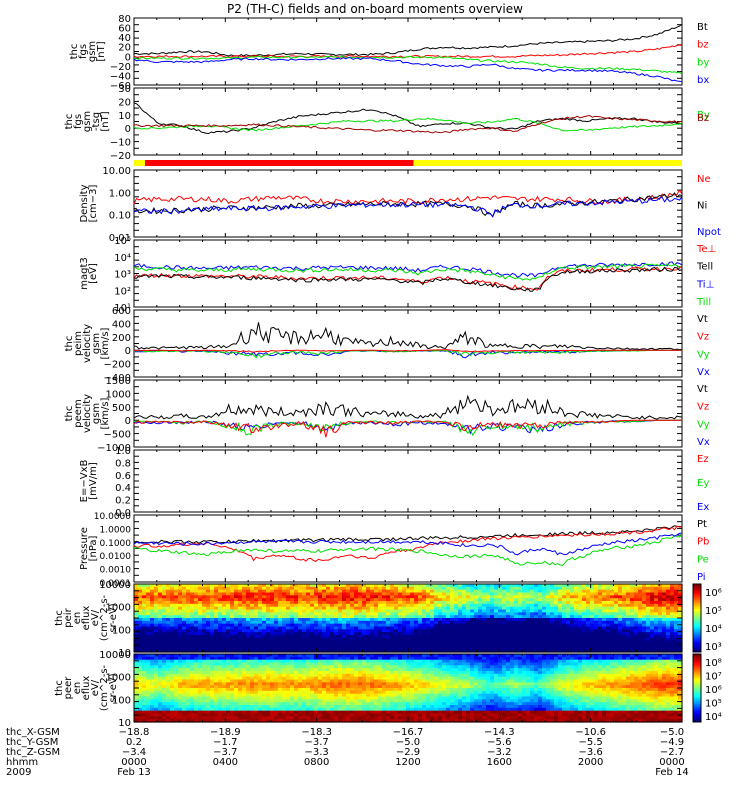  What do you see at coordinates (697, 618) in the screenshot?
I see `colorbar-frame` at bounding box center [697, 618].